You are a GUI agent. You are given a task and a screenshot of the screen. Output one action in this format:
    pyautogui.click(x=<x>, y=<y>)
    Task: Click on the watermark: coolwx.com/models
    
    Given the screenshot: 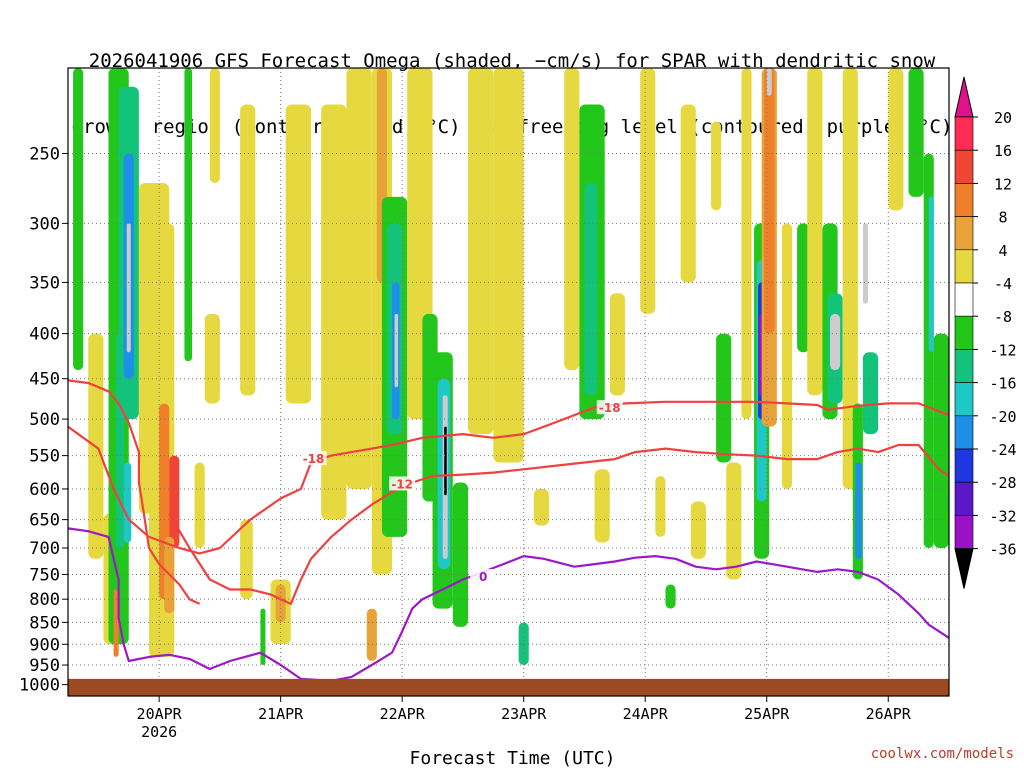 What is the action you would take?
    pyautogui.click(x=942, y=754)
    